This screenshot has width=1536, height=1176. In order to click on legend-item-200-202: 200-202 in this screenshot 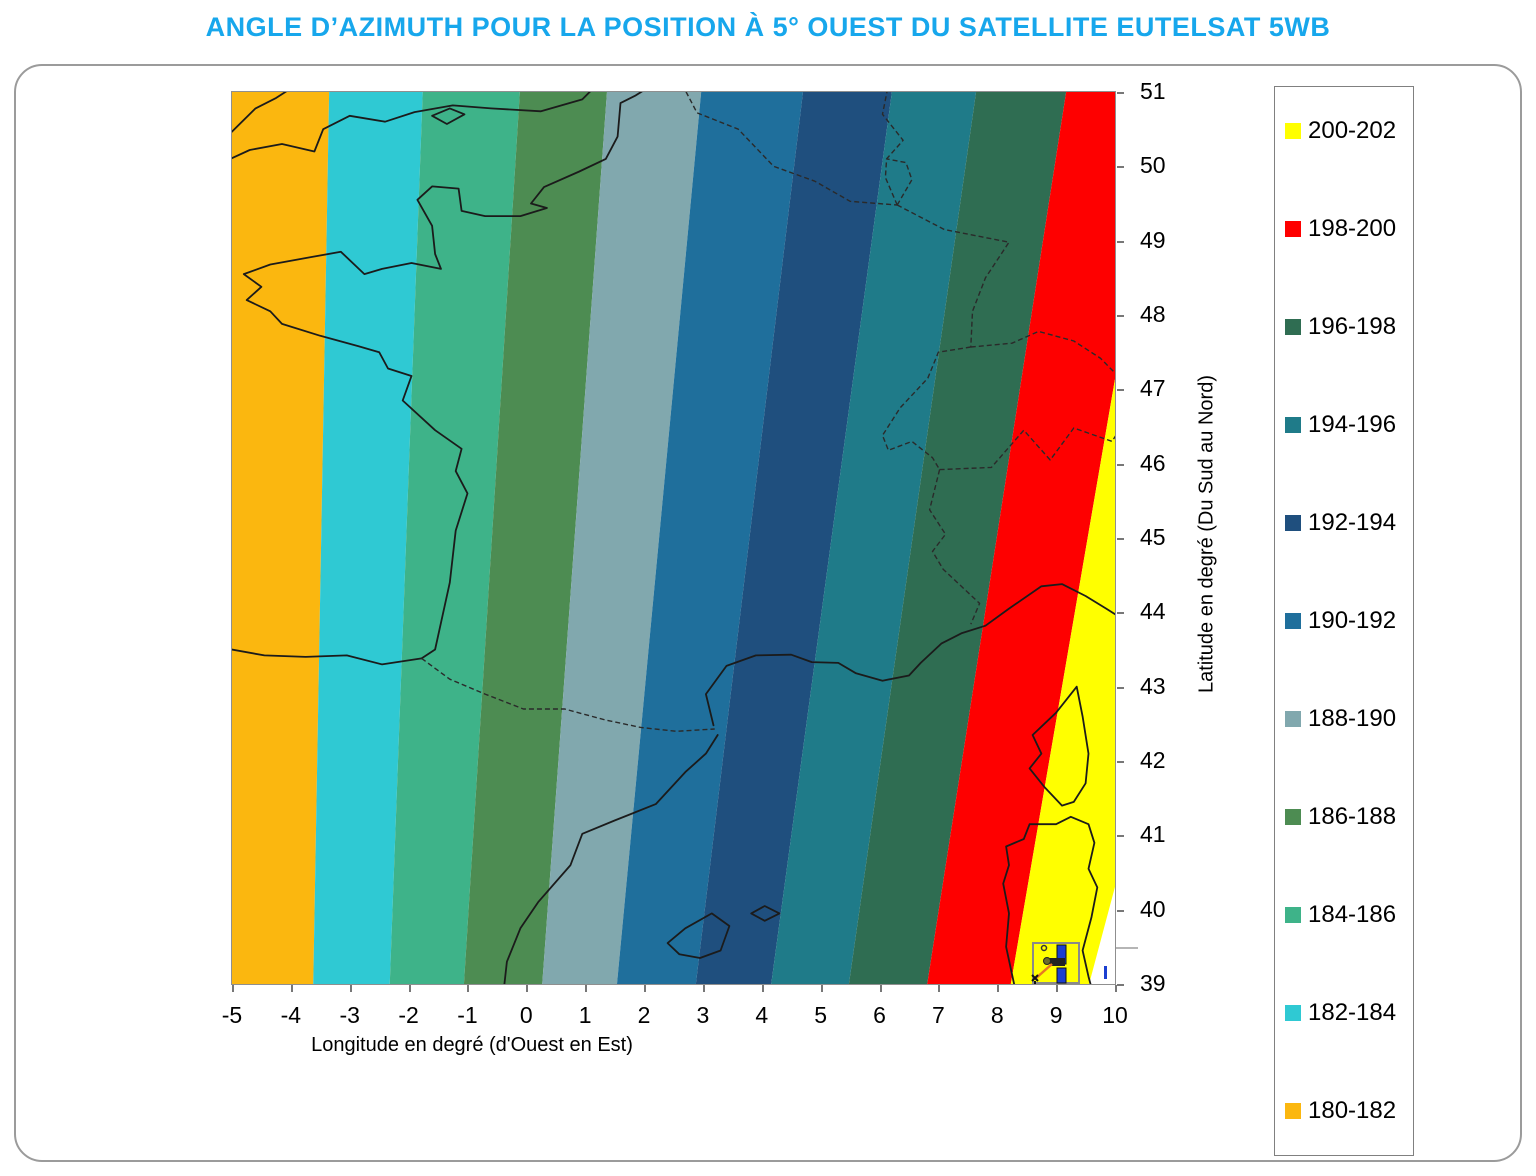, I will do `click(1340, 131)`.